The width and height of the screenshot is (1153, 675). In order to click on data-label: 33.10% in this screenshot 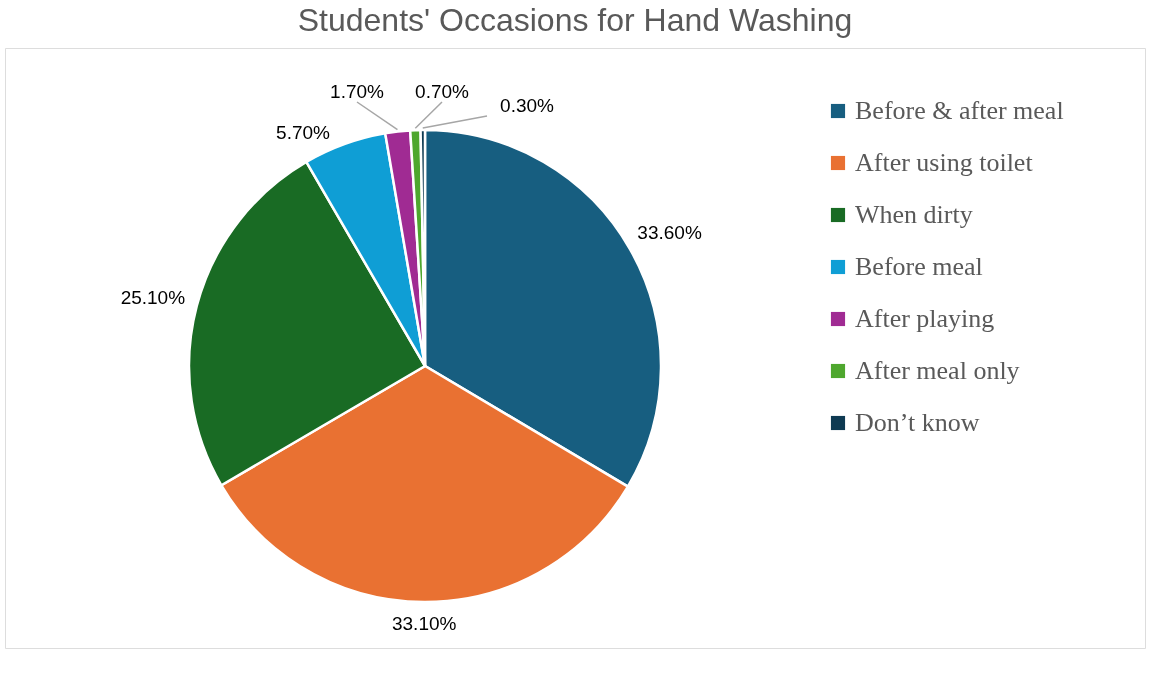, I will do `click(424, 623)`.